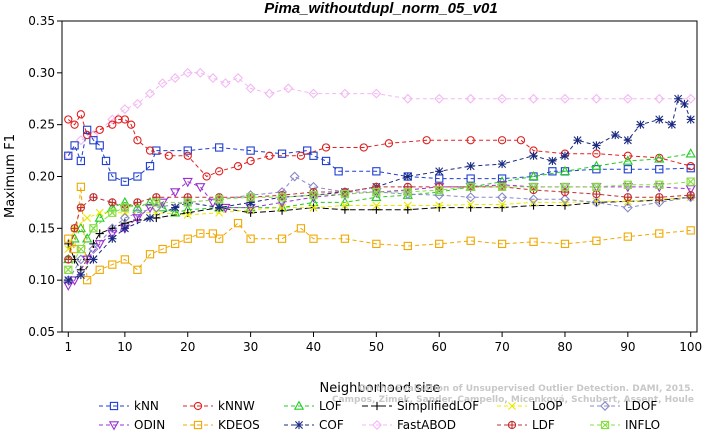 This screenshot has height=434, width=702. What do you see at coordinates (313, 406) in the screenshot?
I see `legend-item-lof: LOF` at bounding box center [313, 406].